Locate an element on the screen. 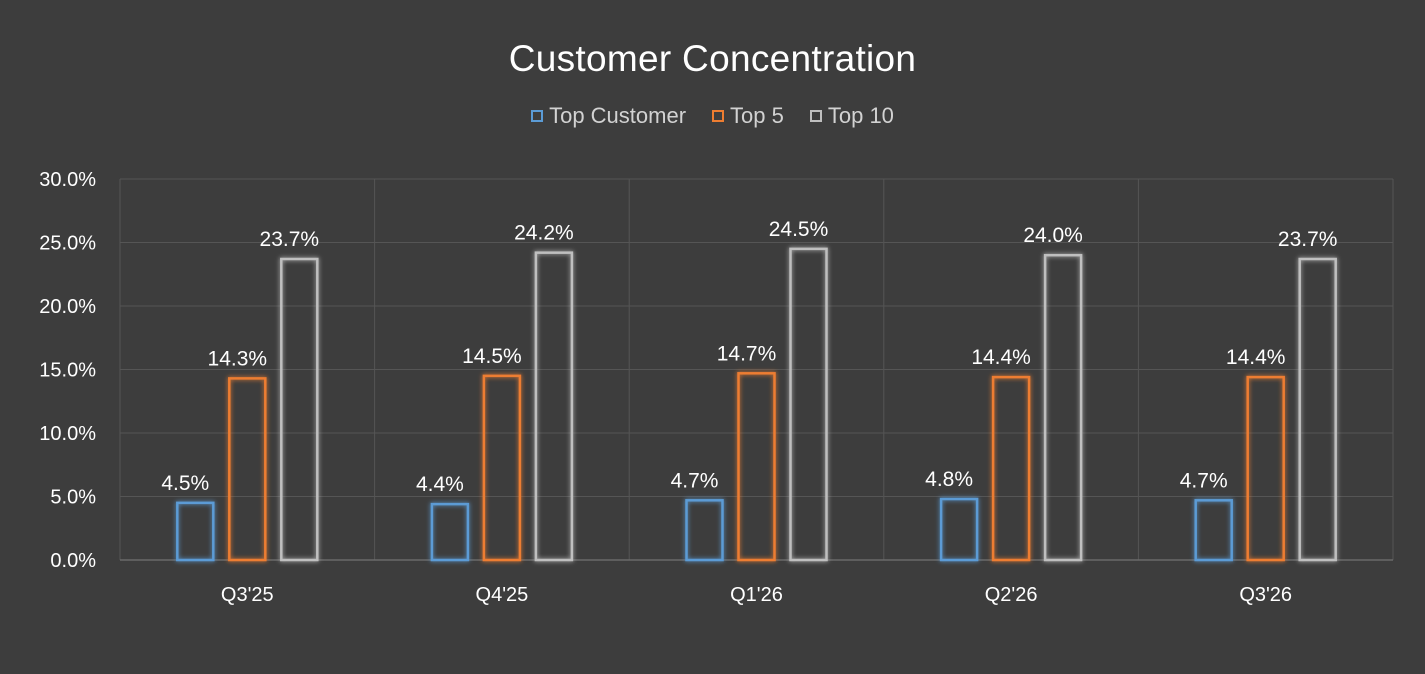 This screenshot has height=674, width=1425. legend-label-top-5: Top 5 is located at coordinates (757, 115).